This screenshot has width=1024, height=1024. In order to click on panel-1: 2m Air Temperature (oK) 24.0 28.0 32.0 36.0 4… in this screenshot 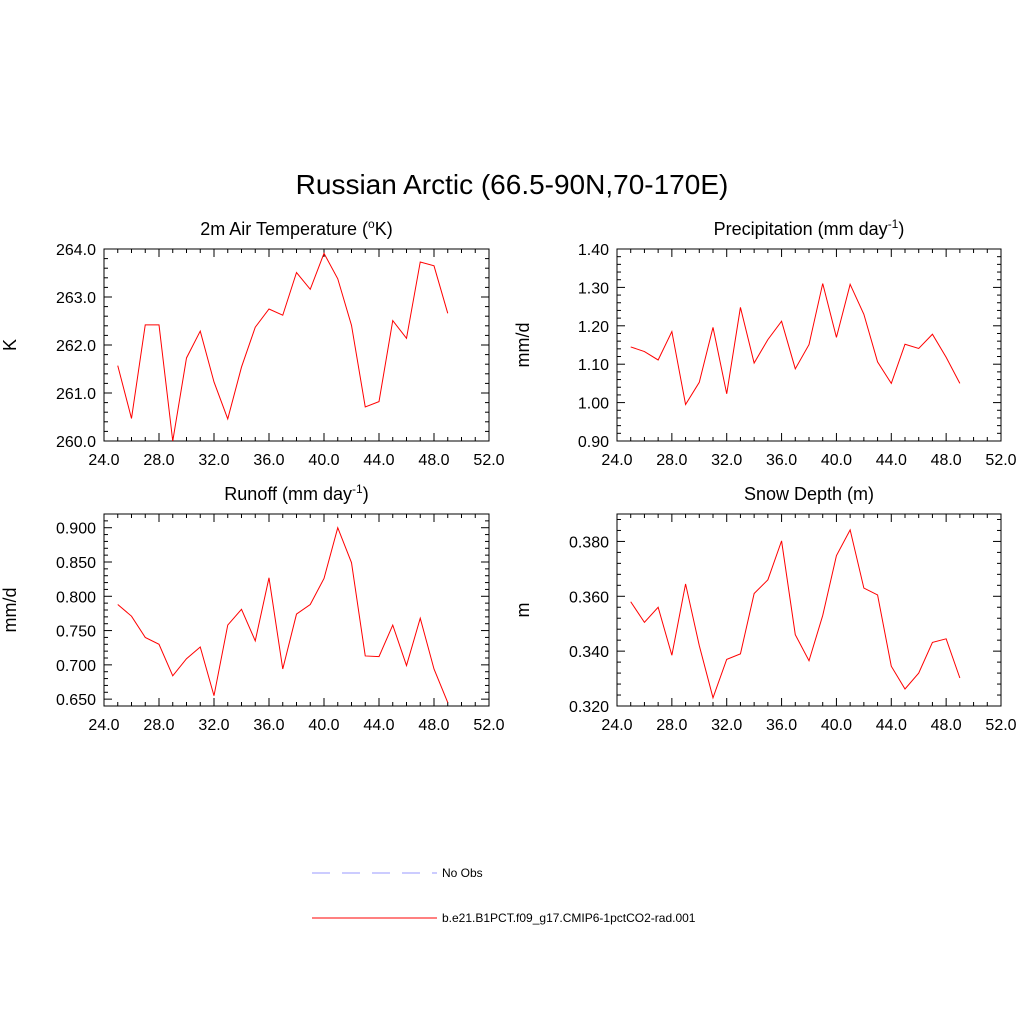, I will do `click(252, 343)`.